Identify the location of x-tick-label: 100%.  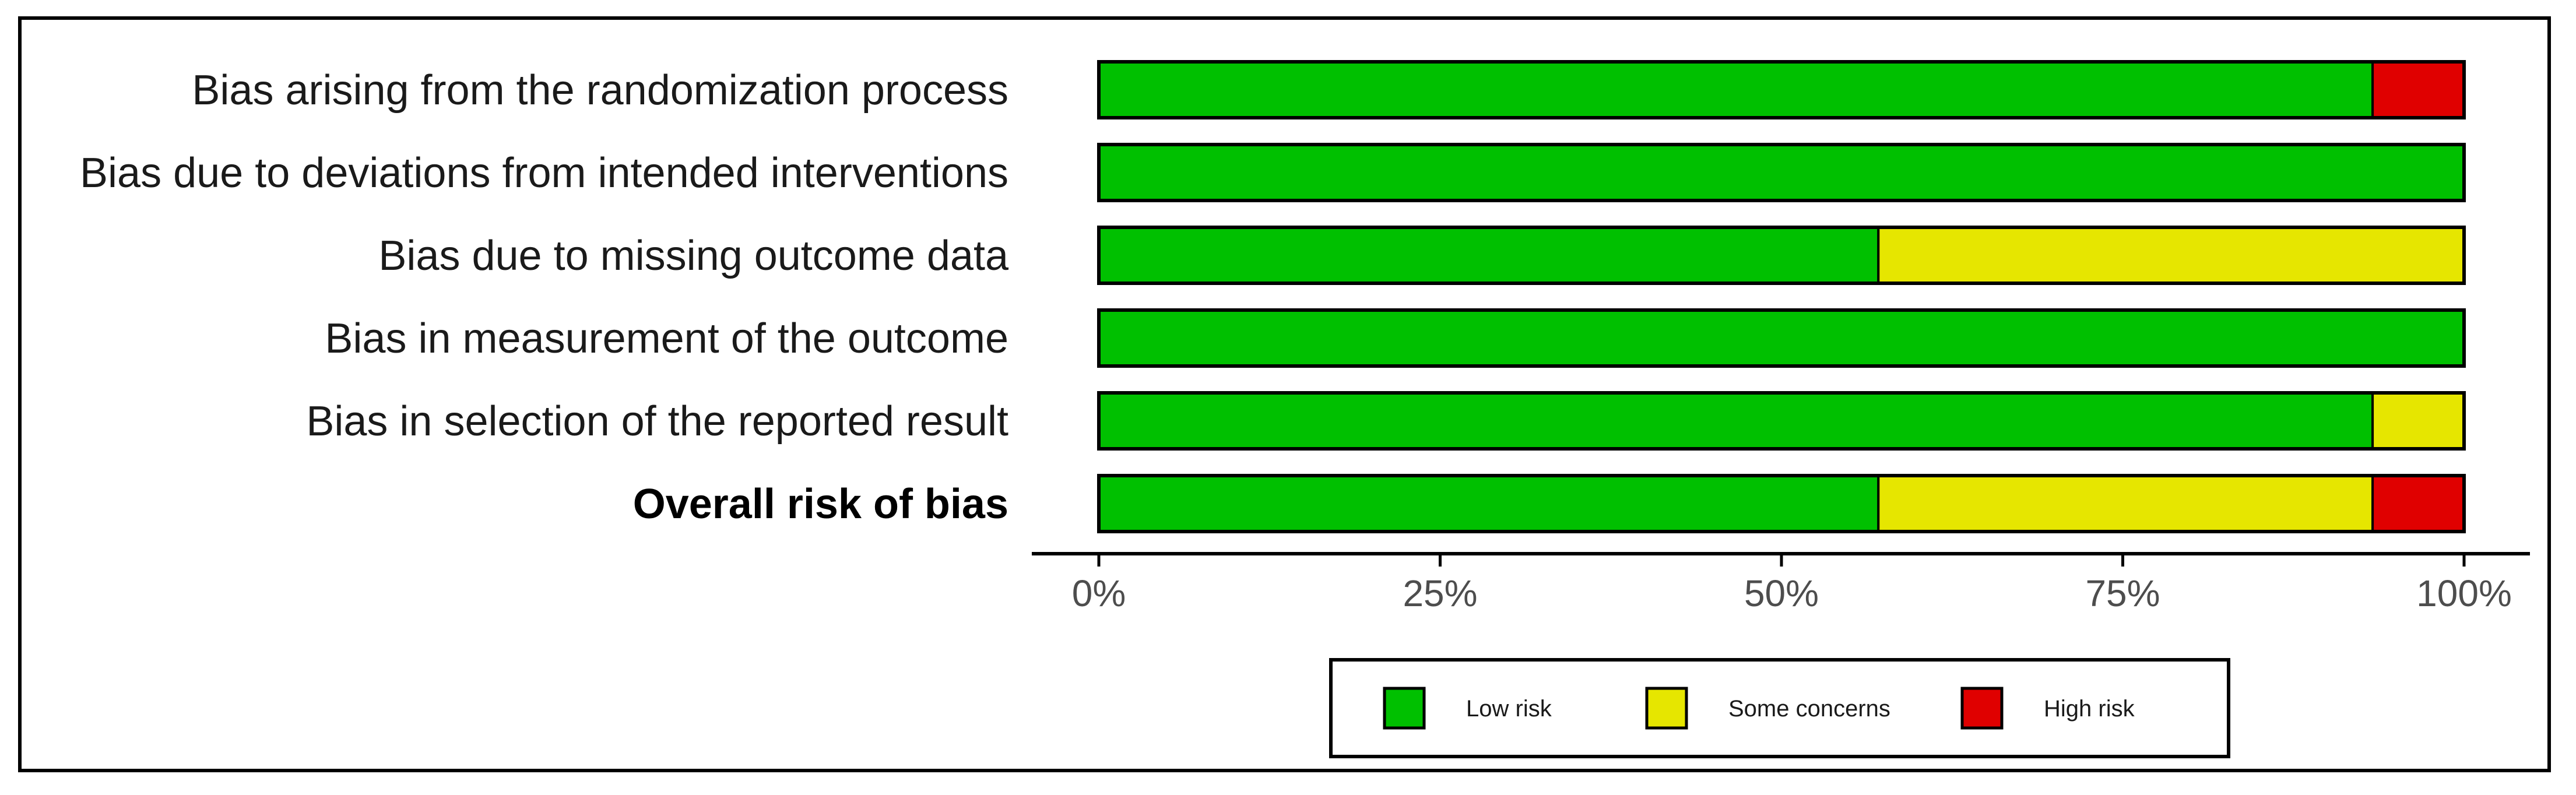
(2464, 593).